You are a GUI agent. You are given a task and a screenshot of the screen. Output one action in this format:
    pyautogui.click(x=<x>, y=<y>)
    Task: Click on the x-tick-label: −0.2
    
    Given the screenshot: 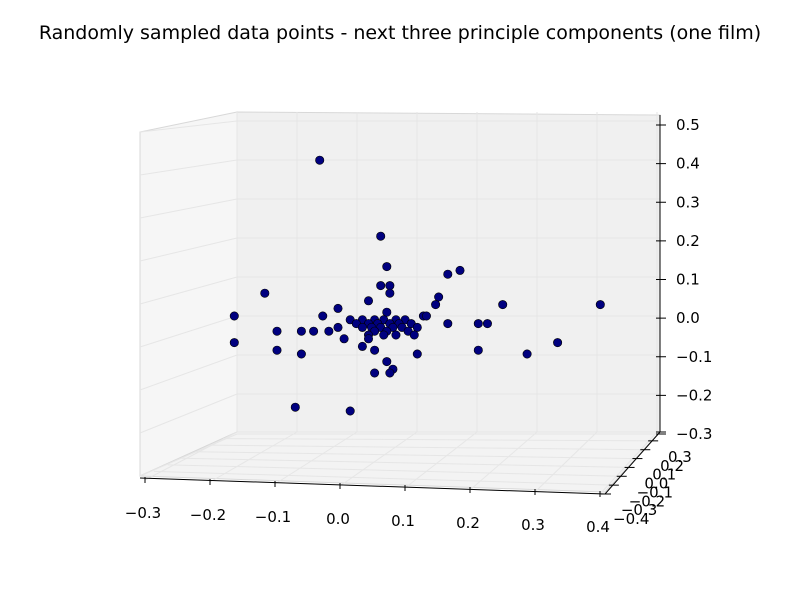 What is the action you would take?
    pyautogui.click(x=208, y=515)
    